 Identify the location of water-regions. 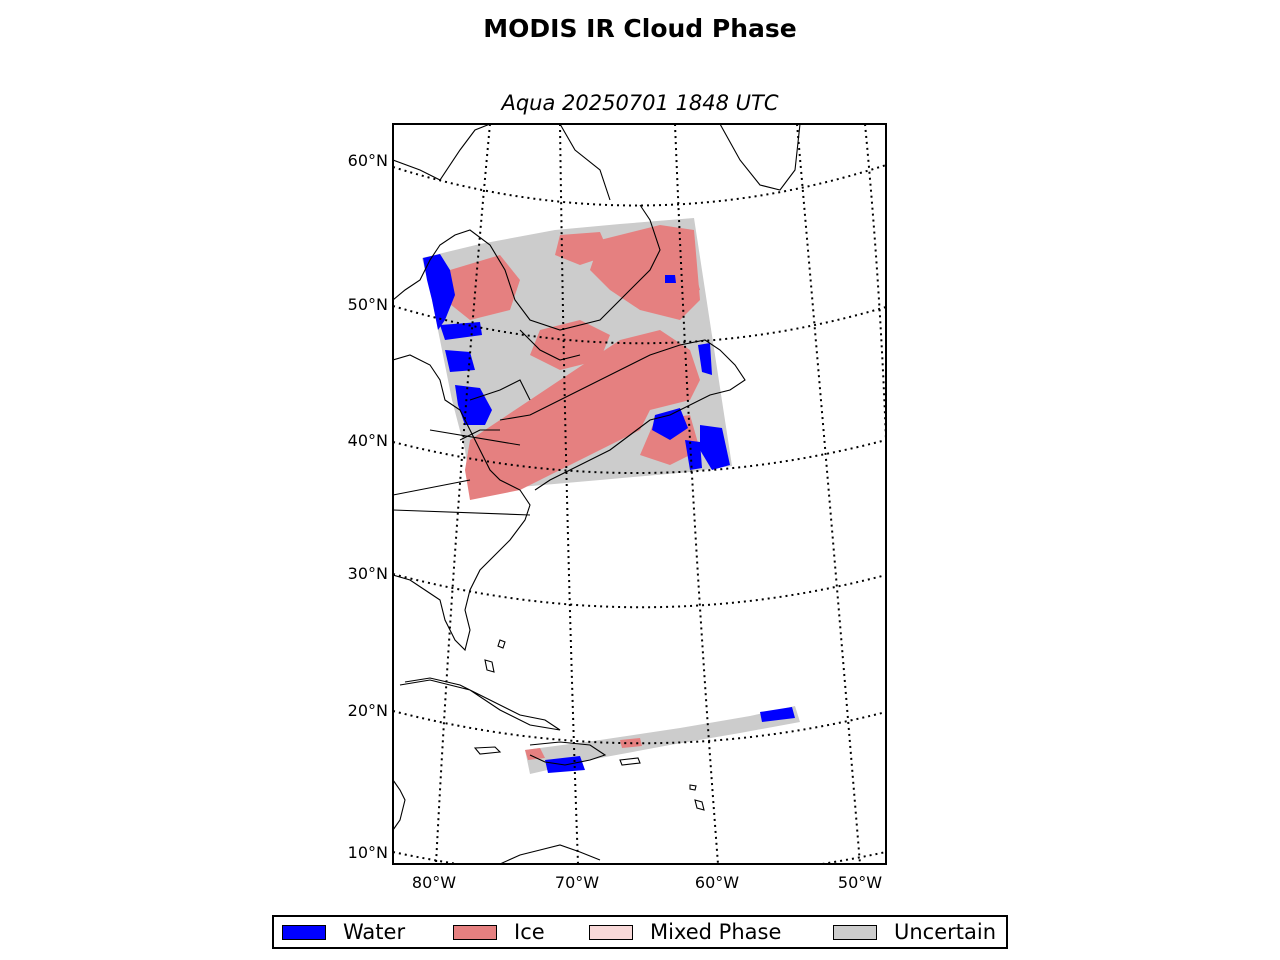
(576, 362).